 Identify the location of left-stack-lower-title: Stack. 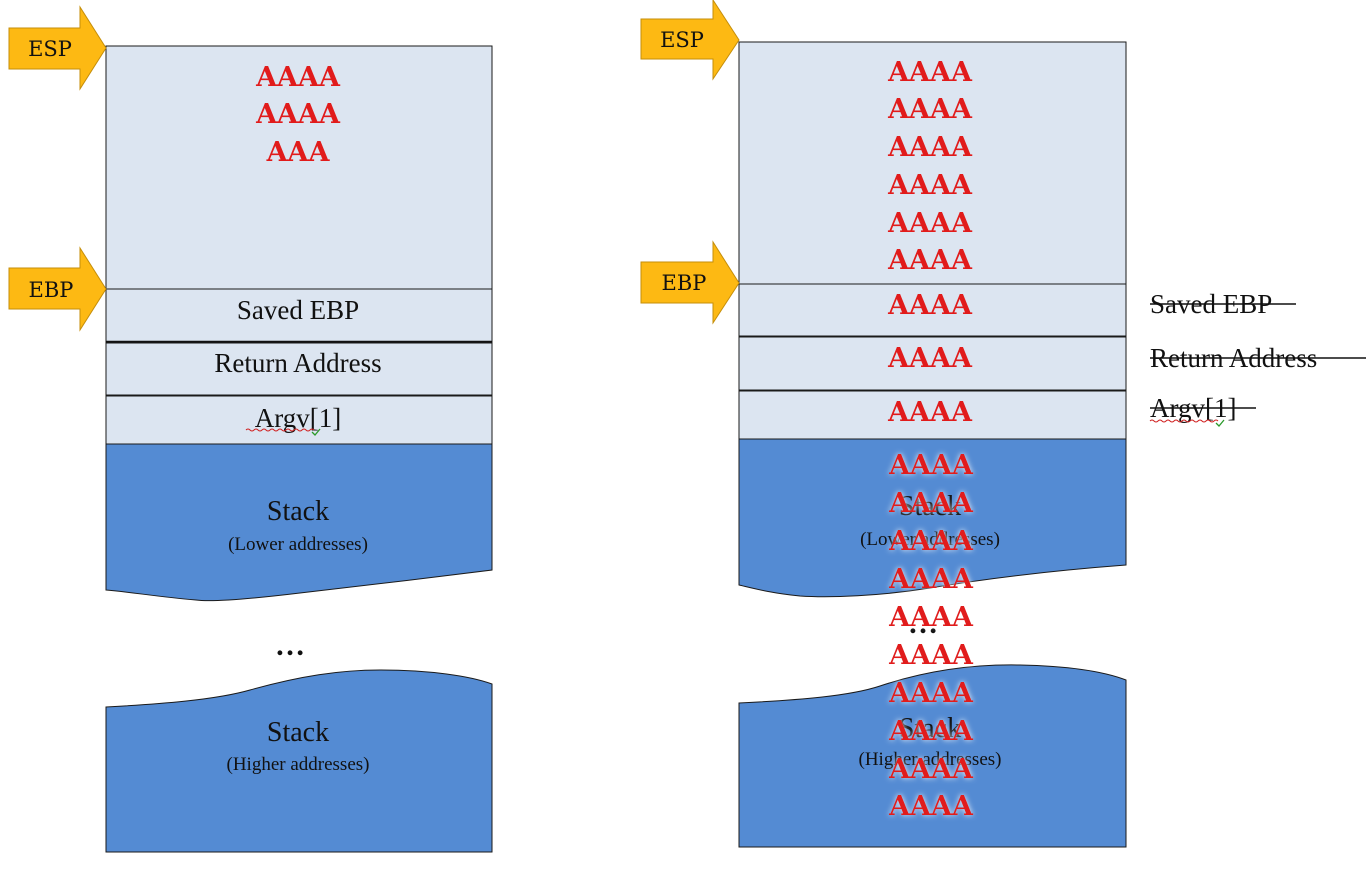
(298, 511).